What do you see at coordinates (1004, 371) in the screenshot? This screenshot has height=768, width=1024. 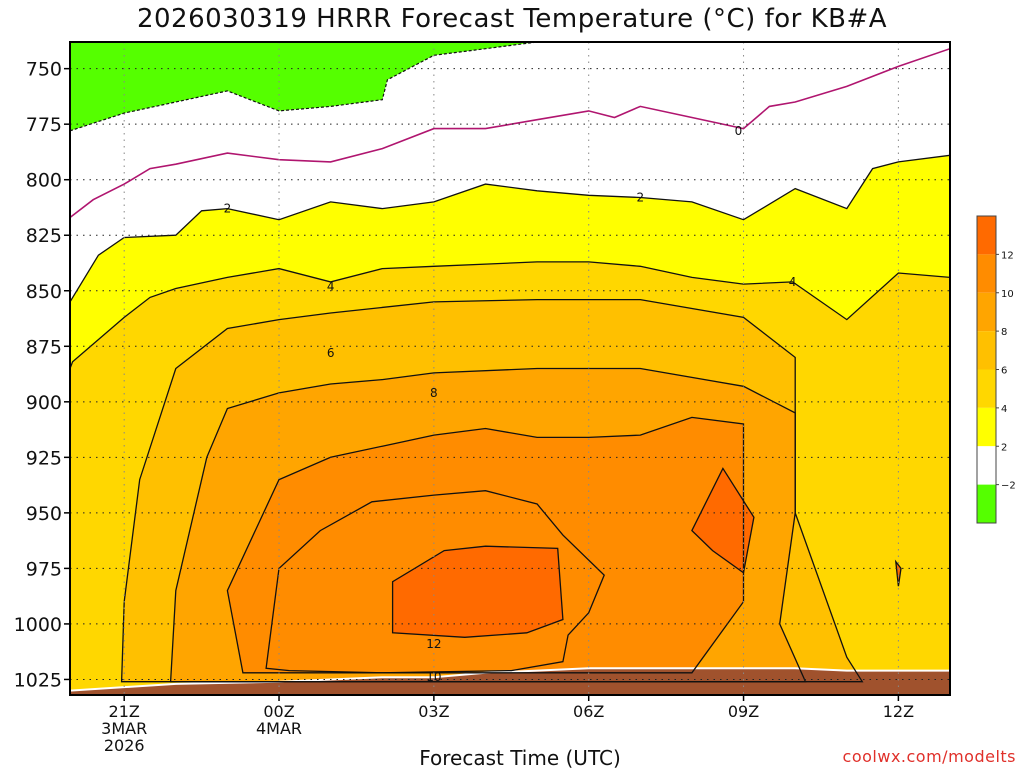 I see `colorbar-tick-label: 6` at bounding box center [1004, 371].